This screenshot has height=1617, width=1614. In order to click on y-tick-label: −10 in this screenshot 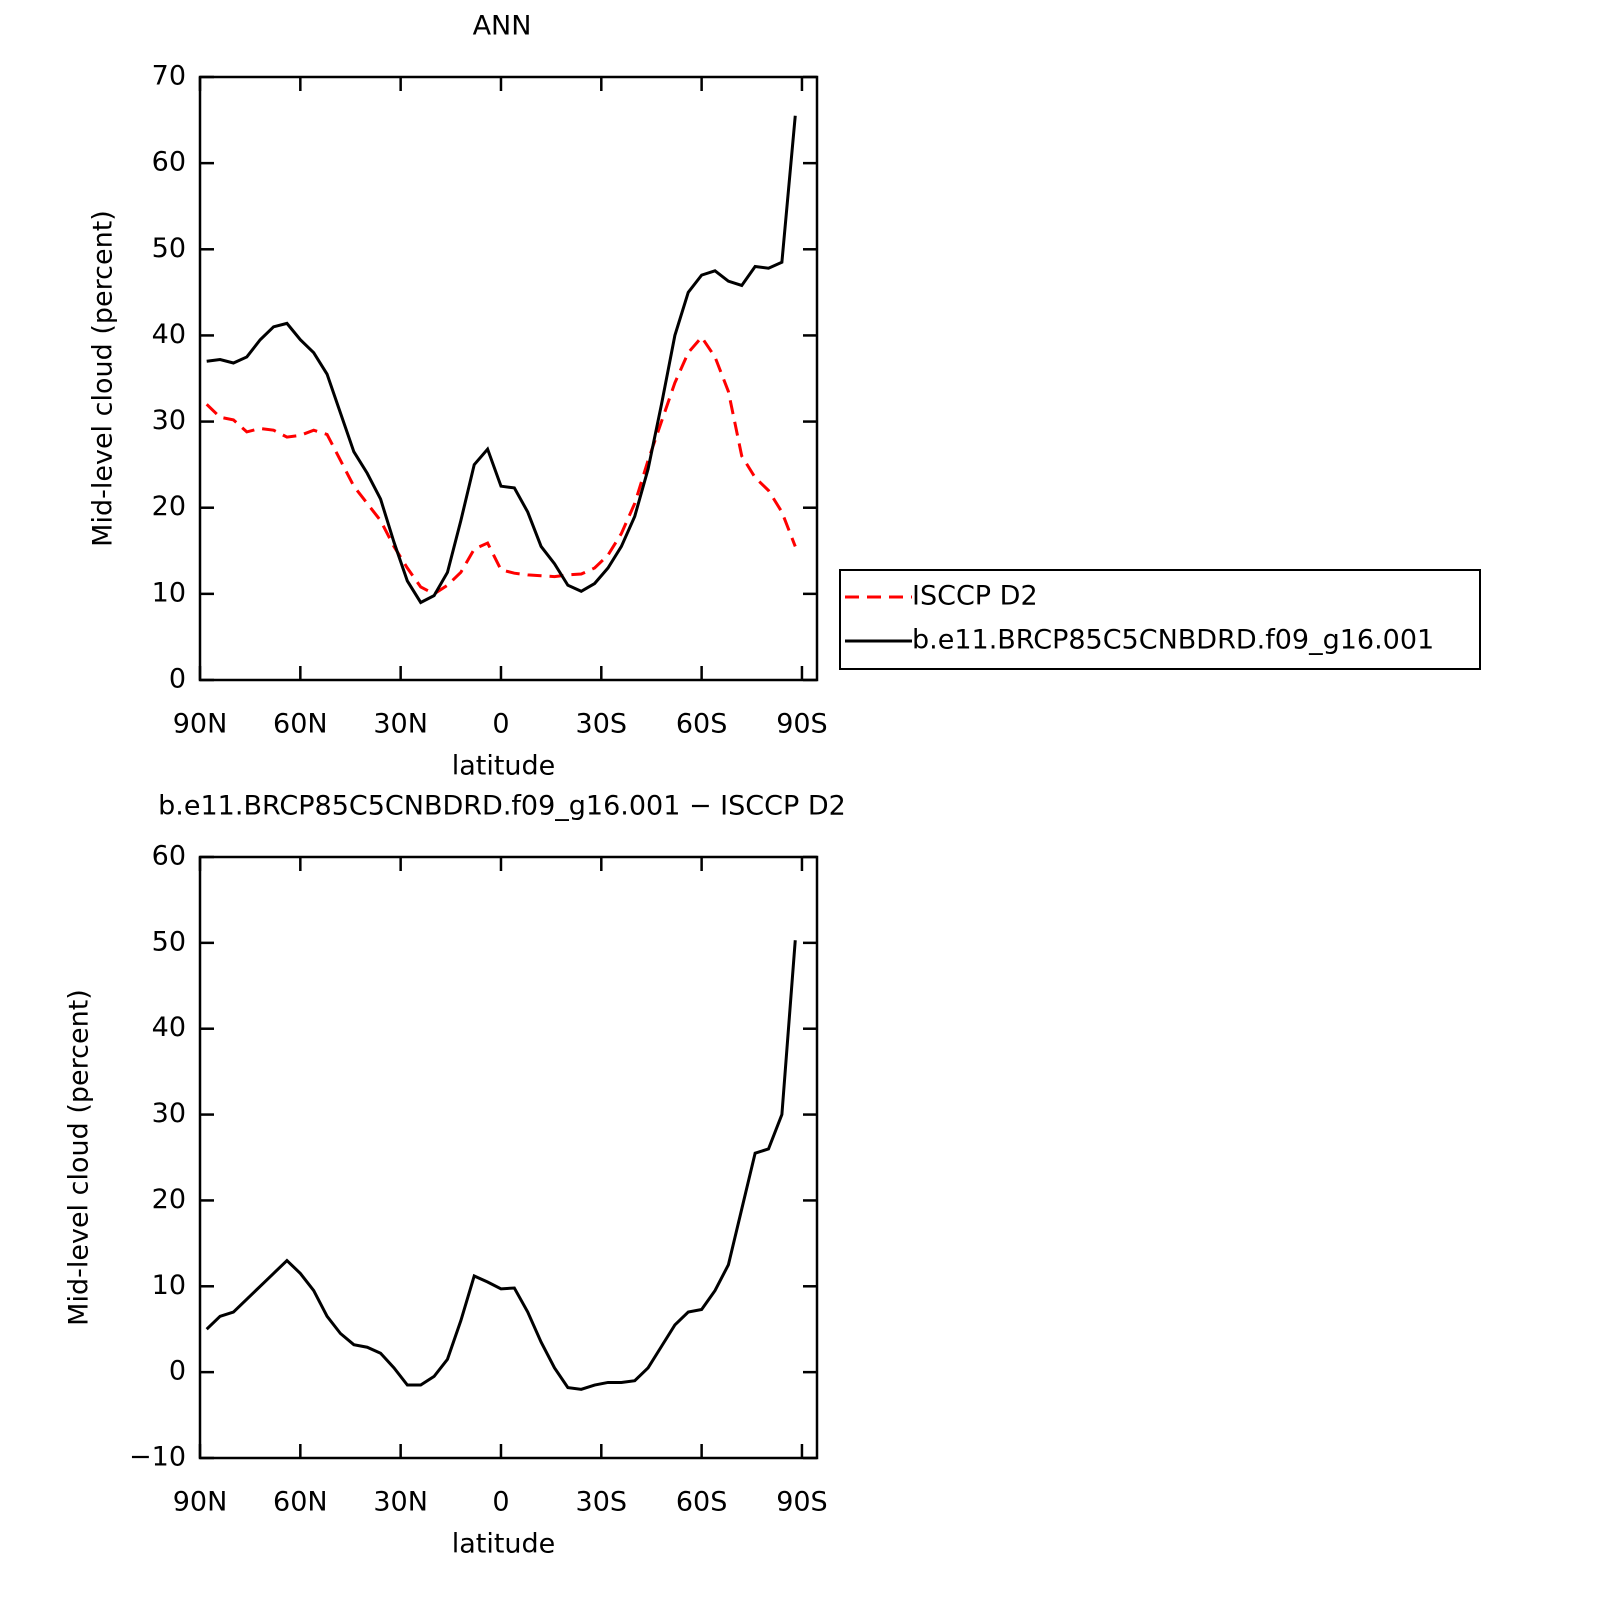, I will do `click(157, 1457)`.